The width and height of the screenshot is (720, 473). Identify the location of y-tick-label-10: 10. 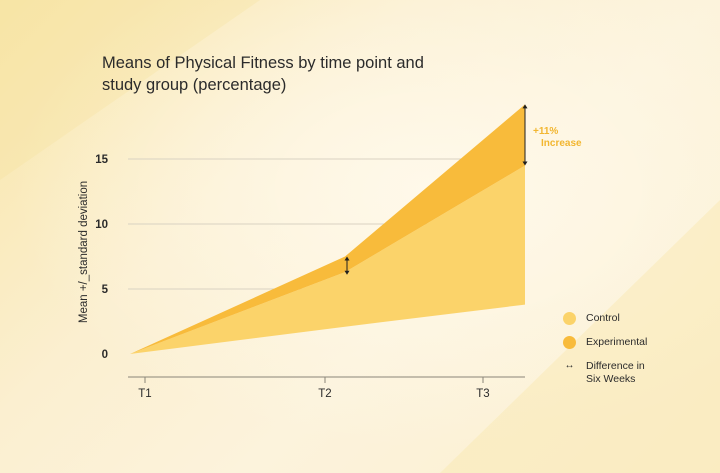
(101, 225).